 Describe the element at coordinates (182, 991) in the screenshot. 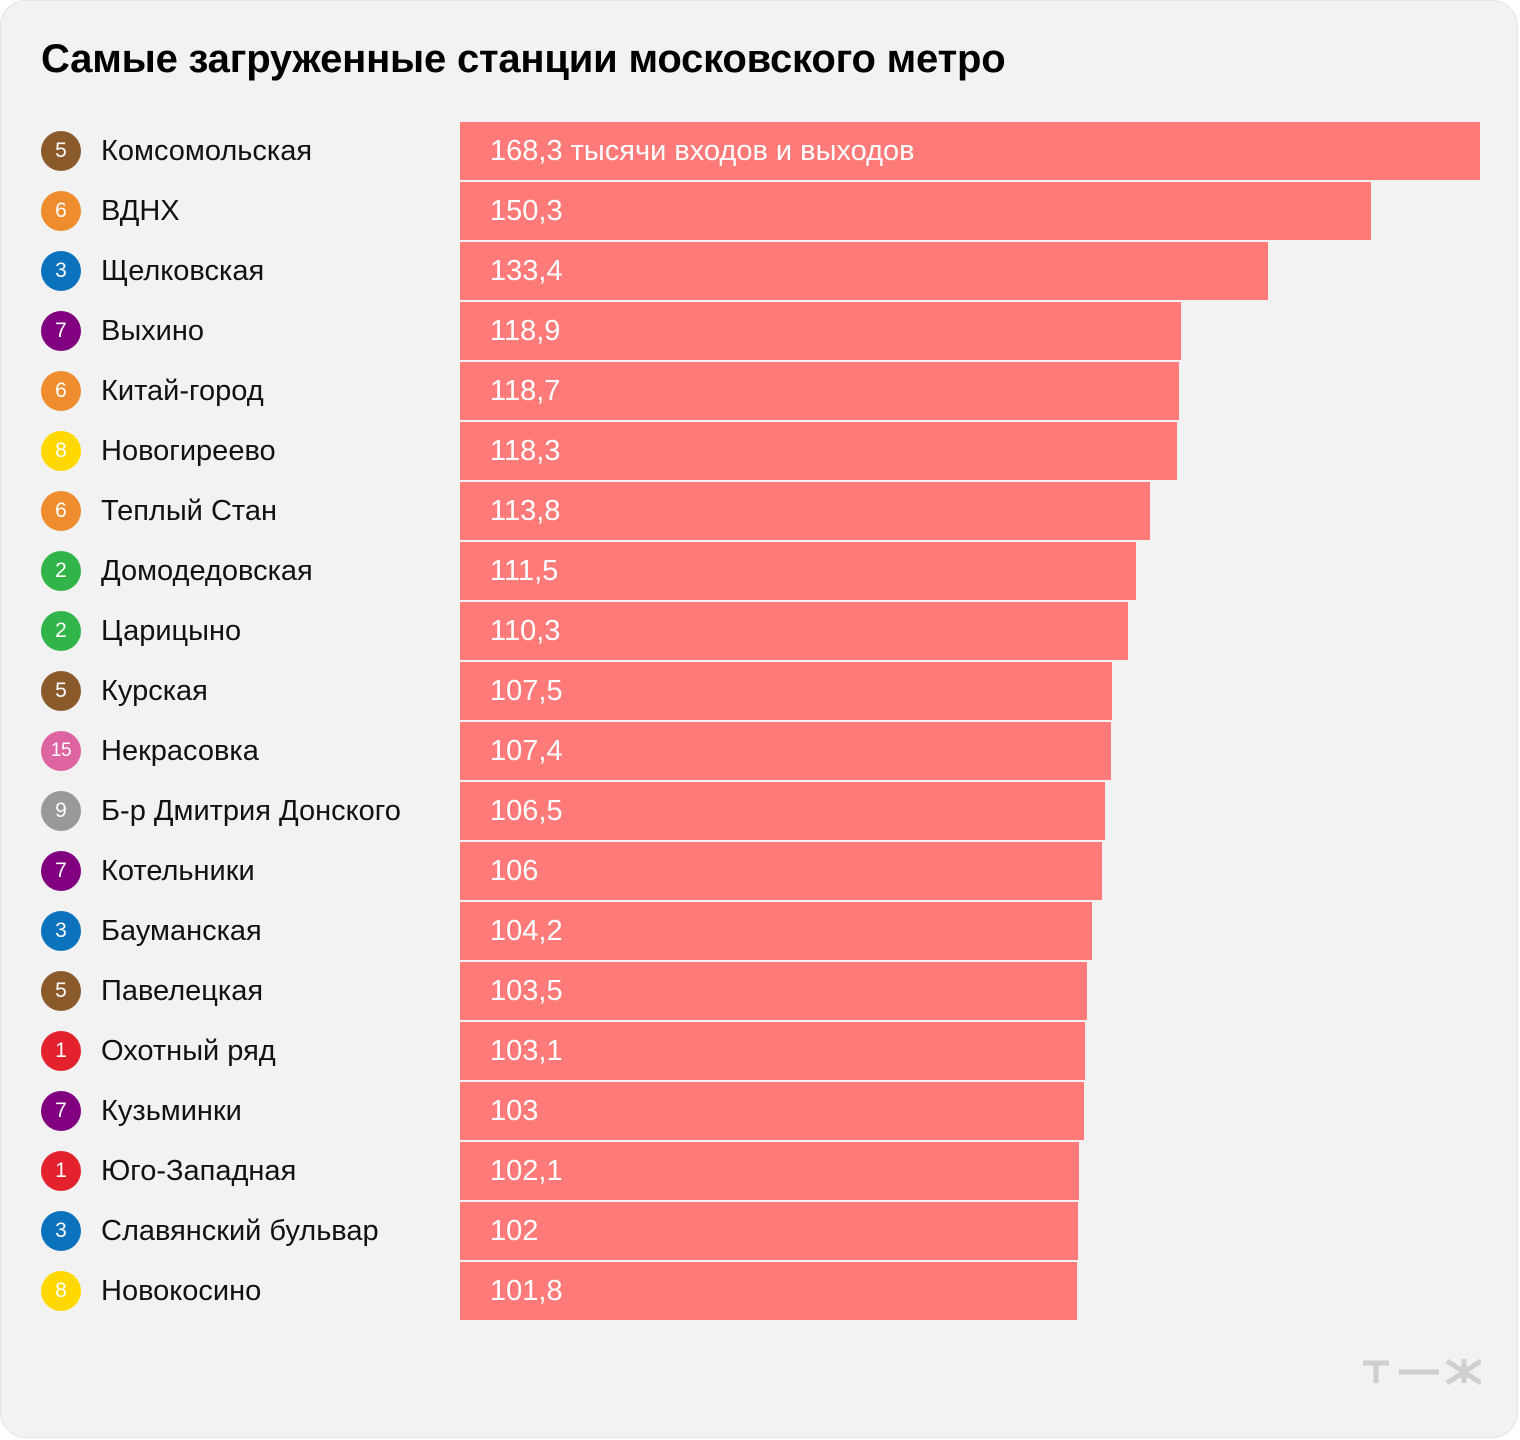

I see `station-label: Павелецкая` at that location.